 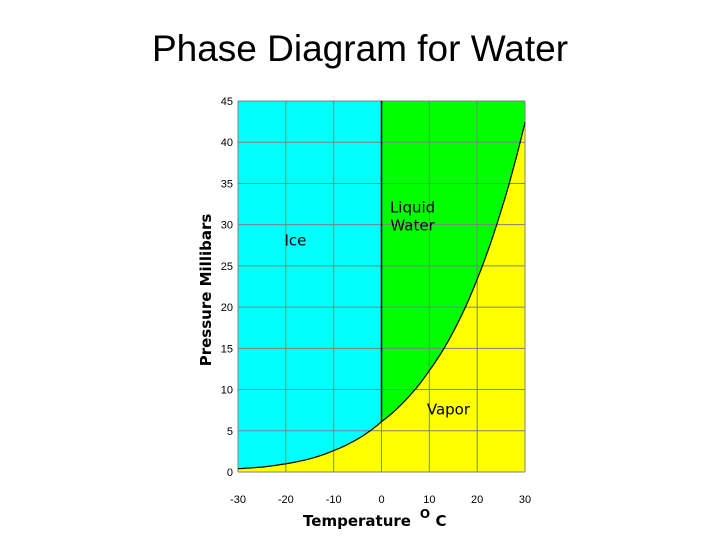 What do you see at coordinates (295, 240) in the screenshot?
I see `region-label-ice: Ice` at bounding box center [295, 240].